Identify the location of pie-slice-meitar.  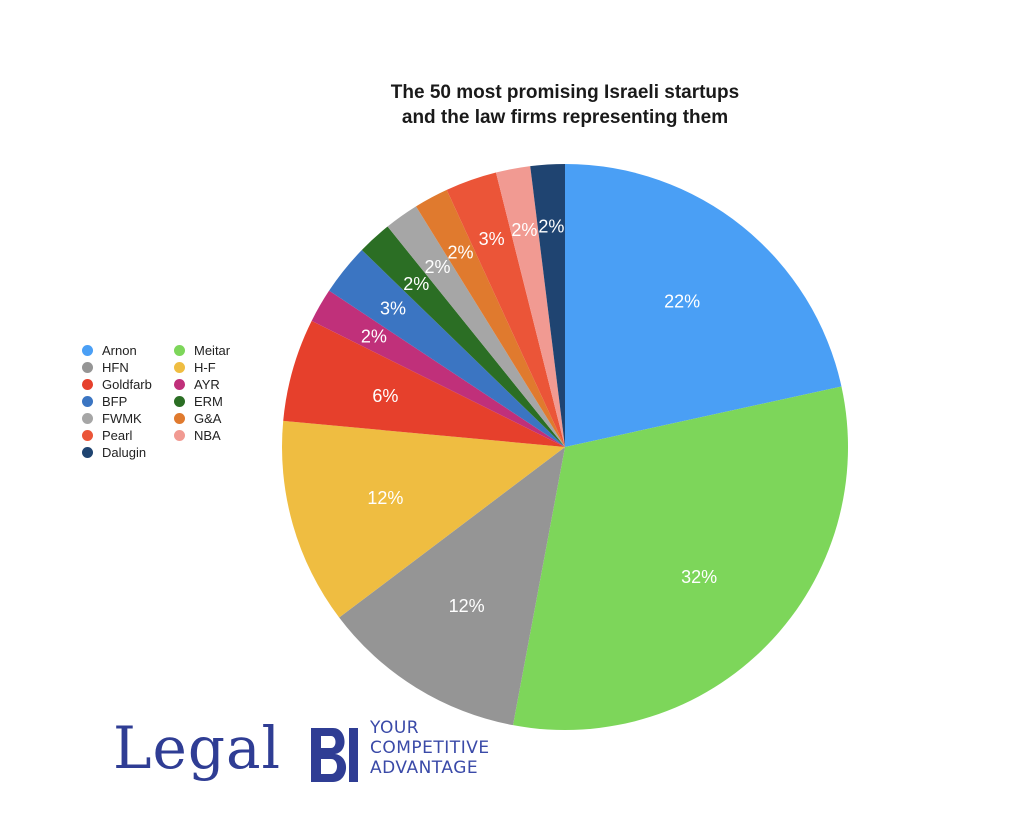
(680, 558).